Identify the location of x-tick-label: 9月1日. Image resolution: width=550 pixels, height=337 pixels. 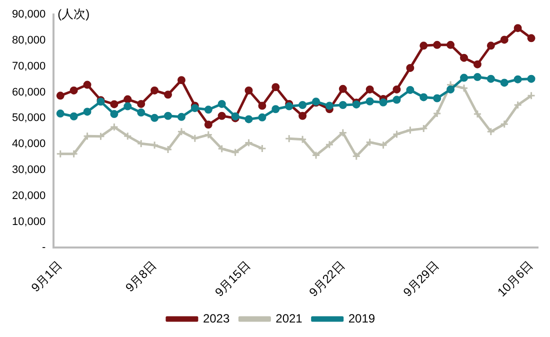
(46, 276).